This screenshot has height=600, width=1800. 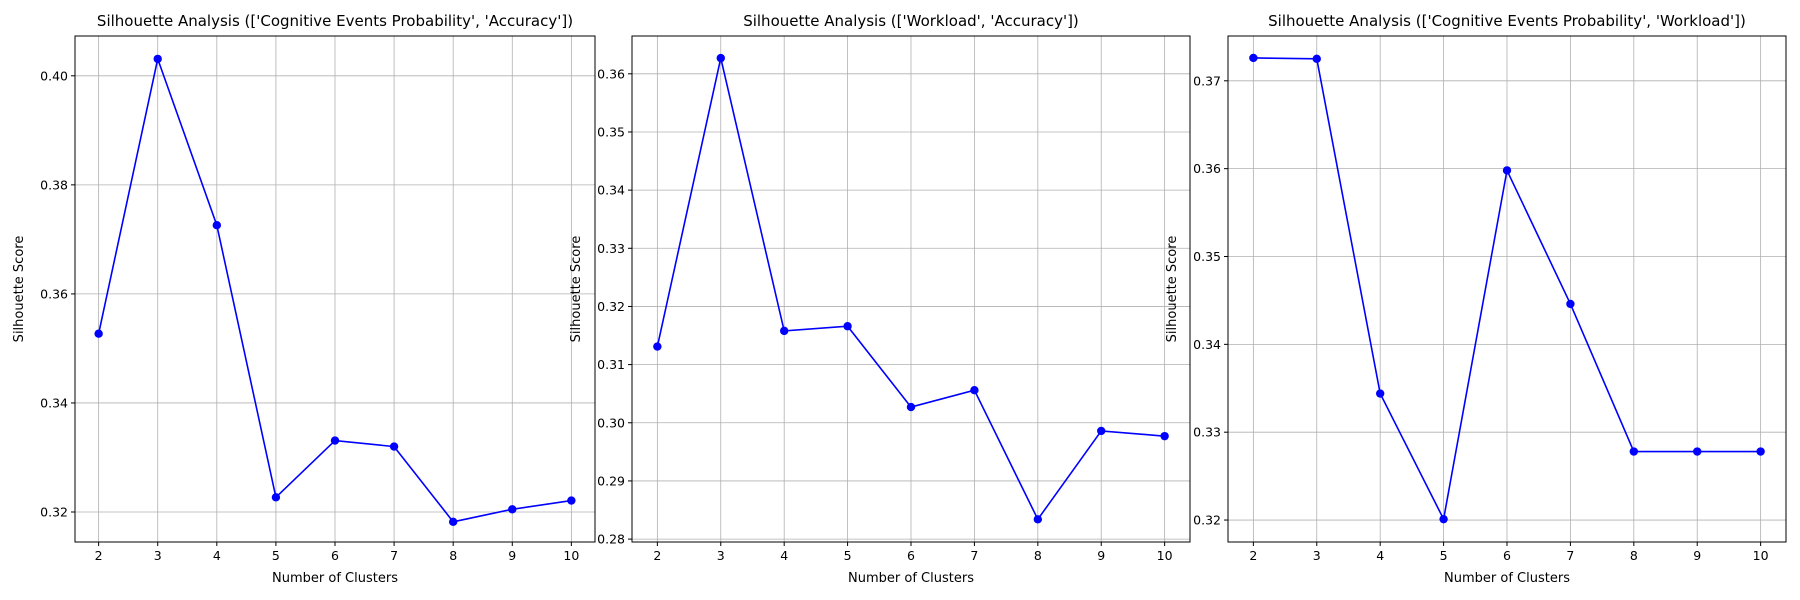 I want to click on y-tick-label: 0.29, so click(x=611, y=480).